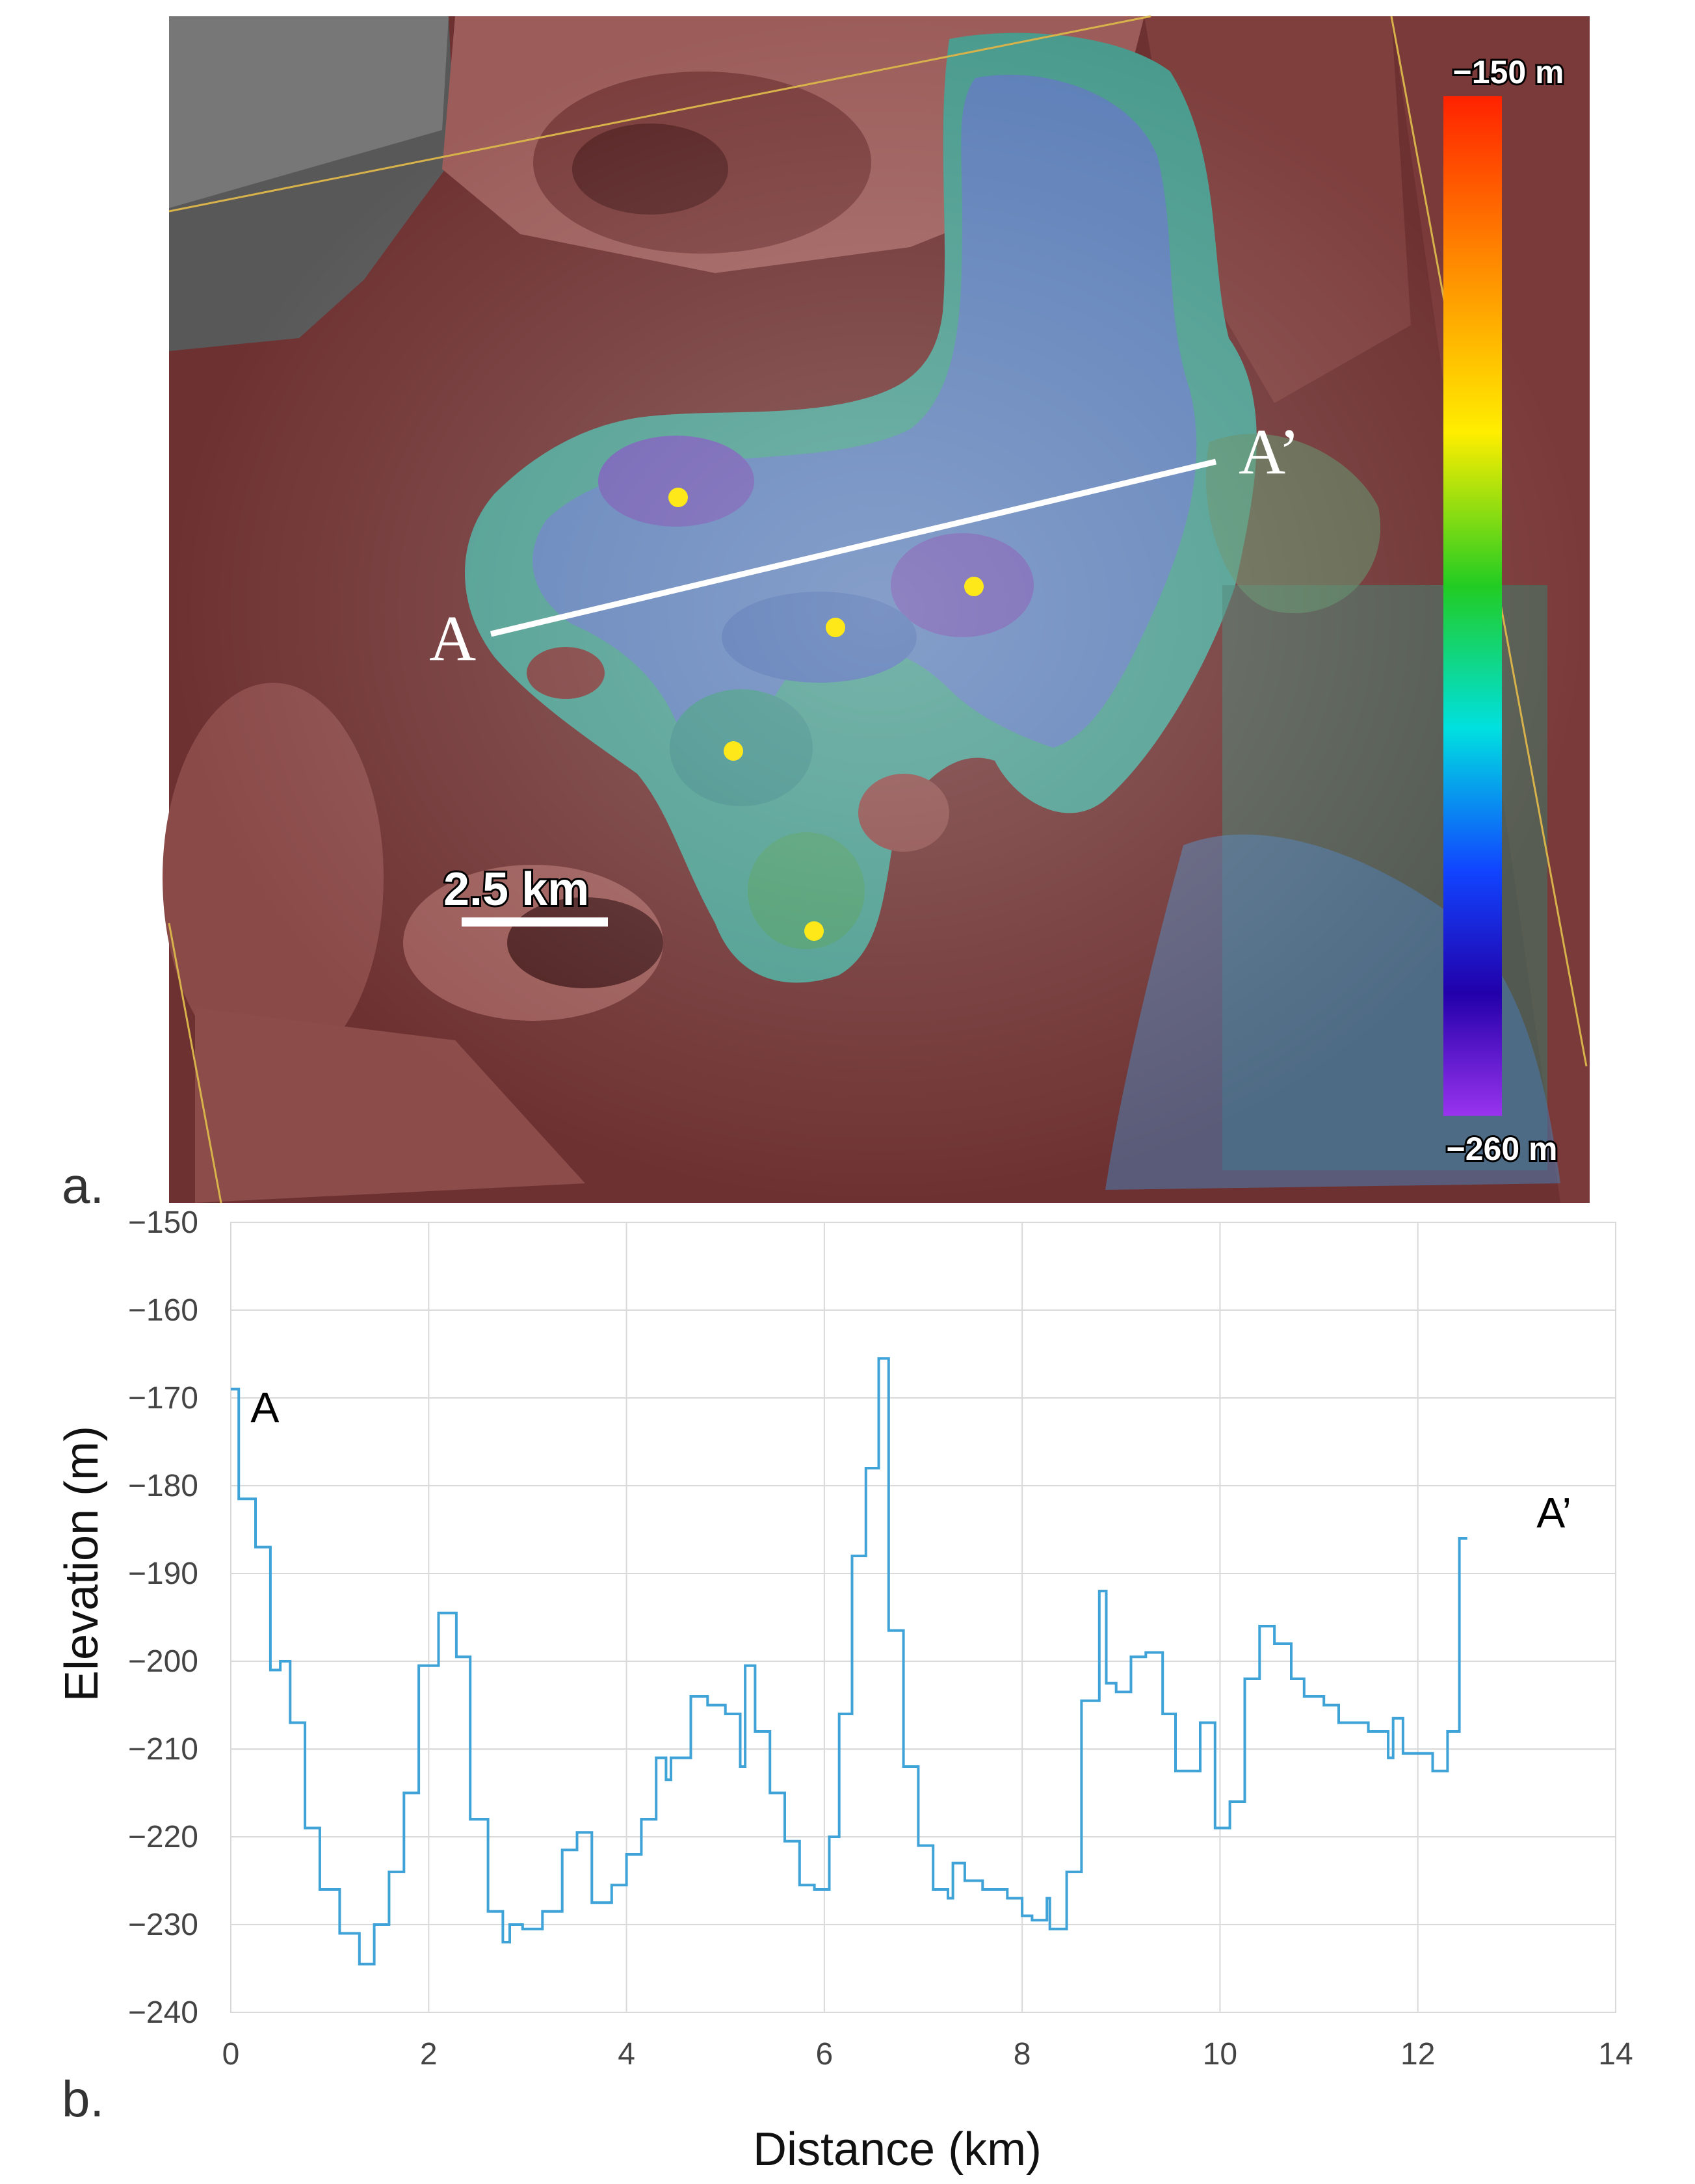  What do you see at coordinates (1502, 1149) in the screenshot?
I see `colorbar-bottom-label: −260 m` at bounding box center [1502, 1149].